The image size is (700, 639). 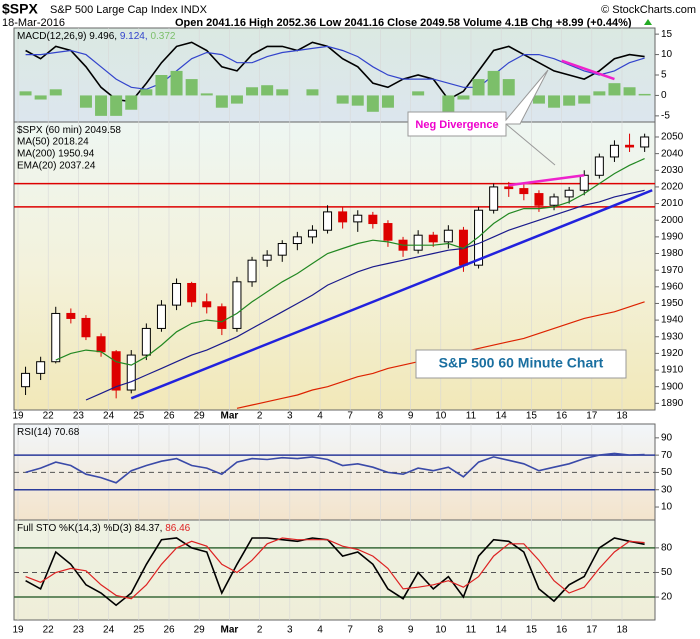 What do you see at coordinates (667, 437) in the screenshot?
I see `y-tick-label: 90` at bounding box center [667, 437].